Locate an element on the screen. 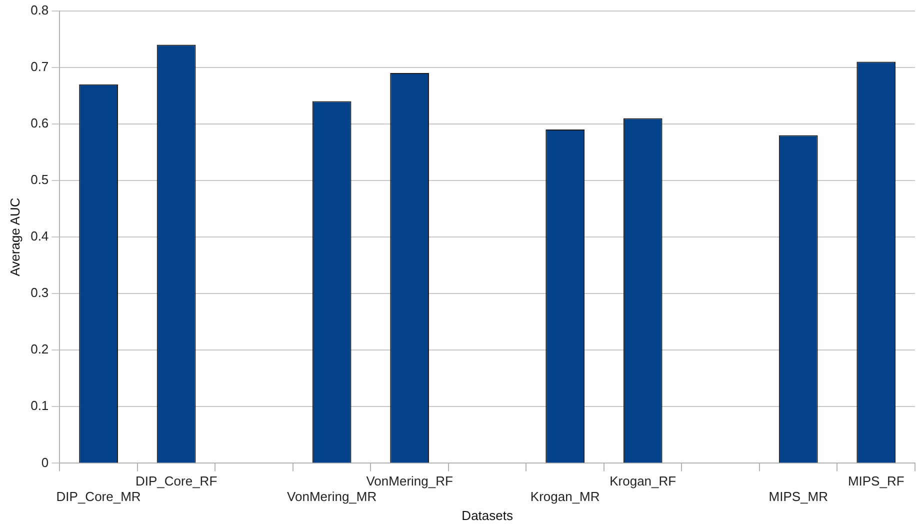  y-tick-label: 0.1 is located at coordinates (39, 406).